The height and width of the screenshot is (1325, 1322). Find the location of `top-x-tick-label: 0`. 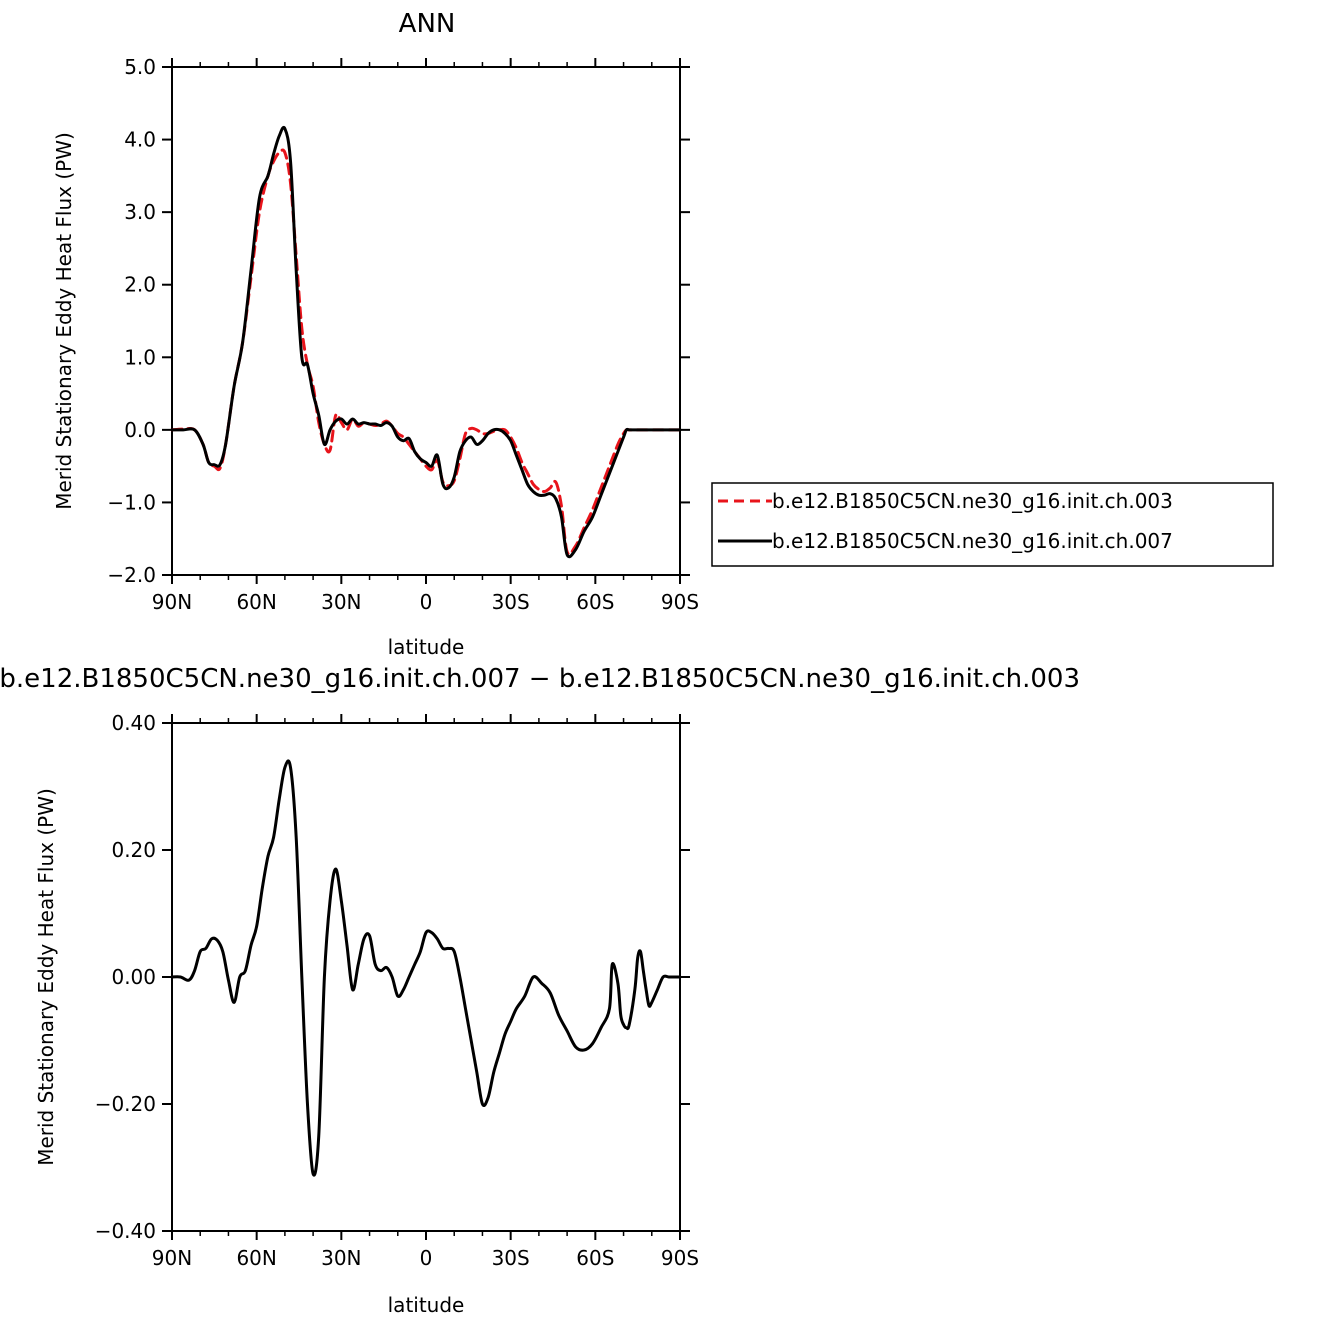

top-x-tick-label: 0 is located at coordinates (426, 602).